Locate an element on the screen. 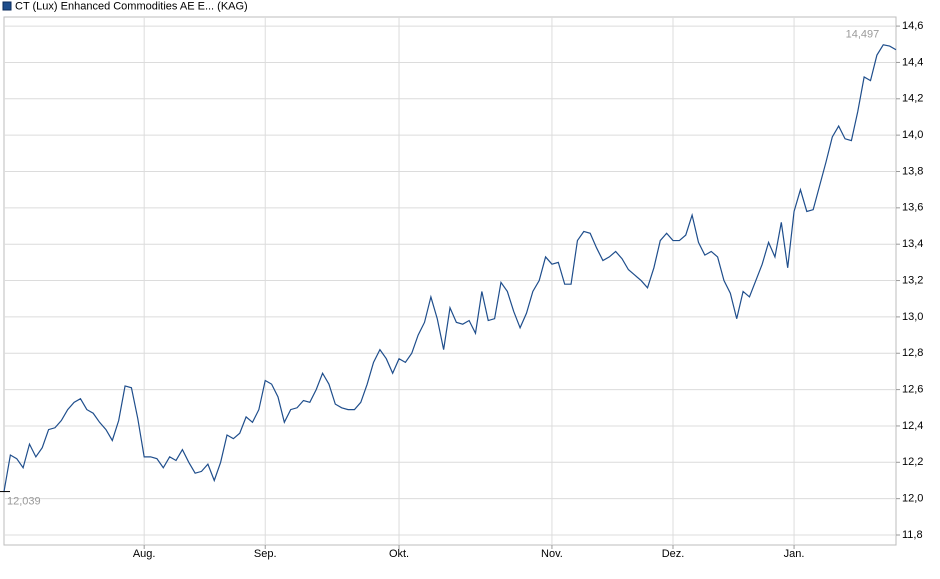  value-label: 12,039 is located at coordinates (24, 501).